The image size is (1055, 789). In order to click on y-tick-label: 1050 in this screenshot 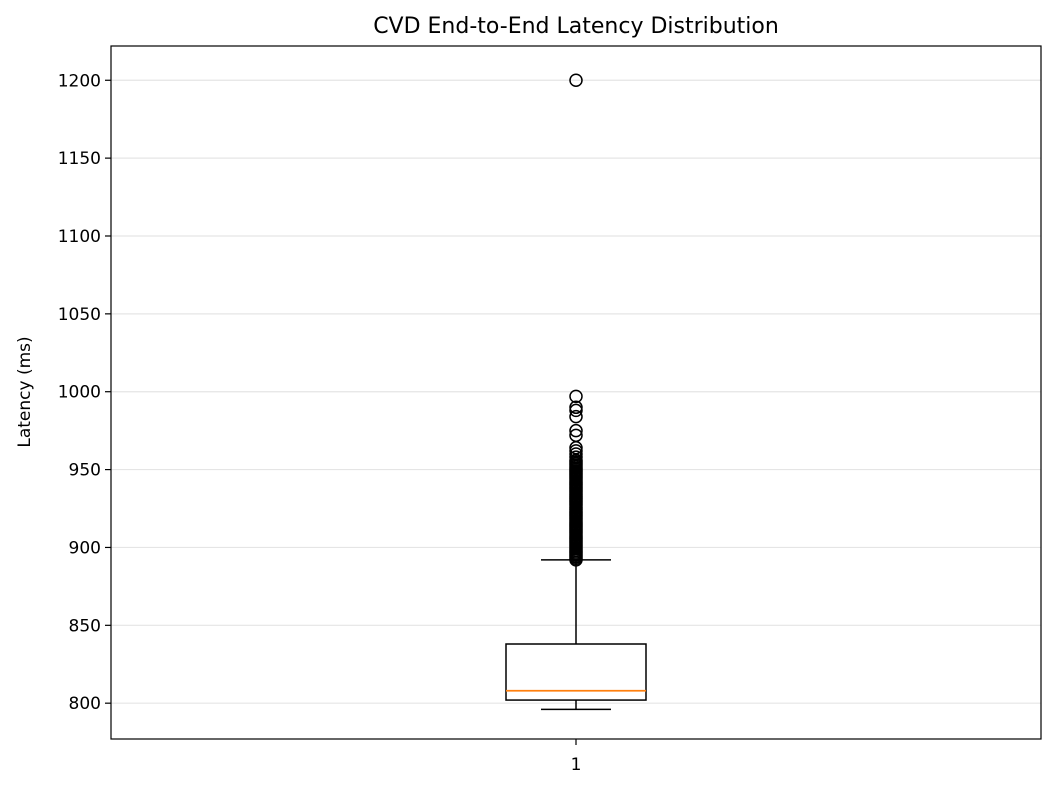, I will do `click(79, 315)`.